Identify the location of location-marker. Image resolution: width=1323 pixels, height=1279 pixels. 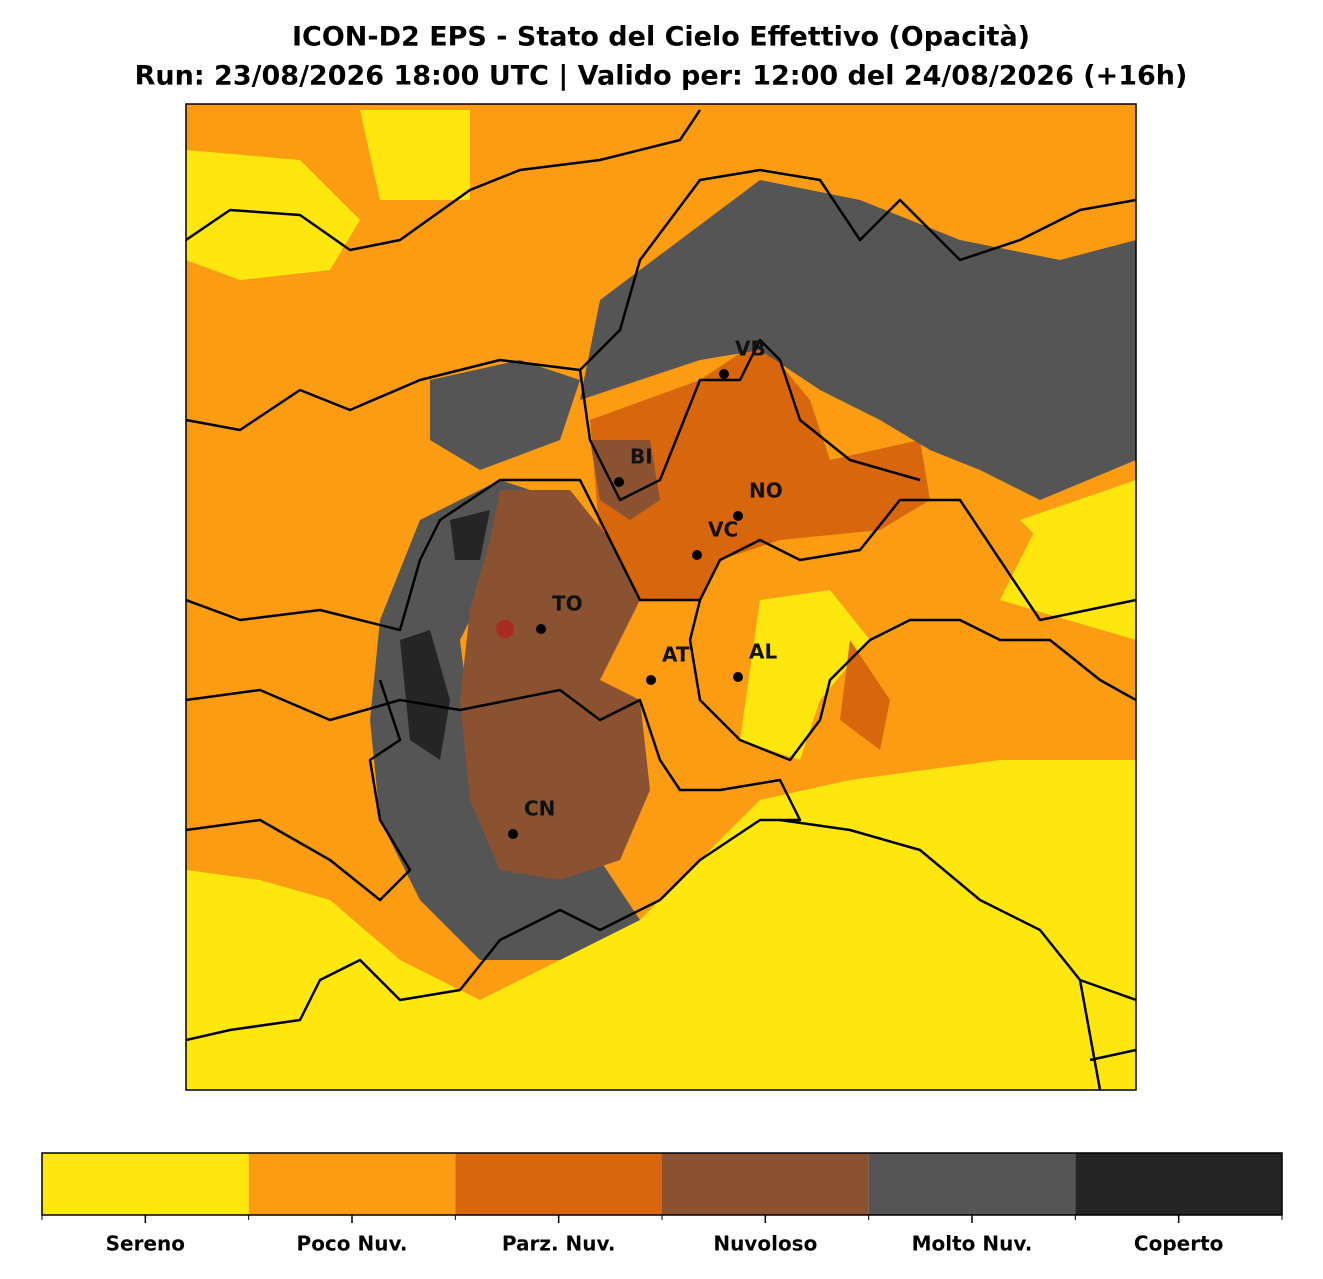
(505, 629).